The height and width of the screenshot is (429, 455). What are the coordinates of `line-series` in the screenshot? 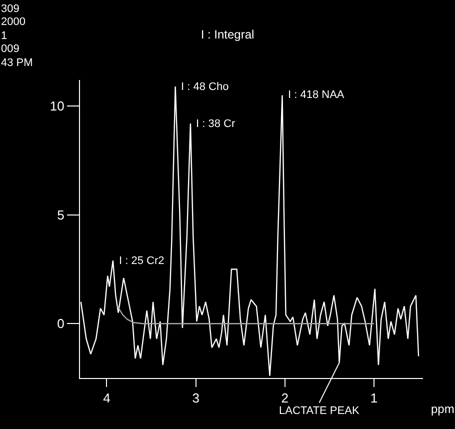 It's located at (245, 315).